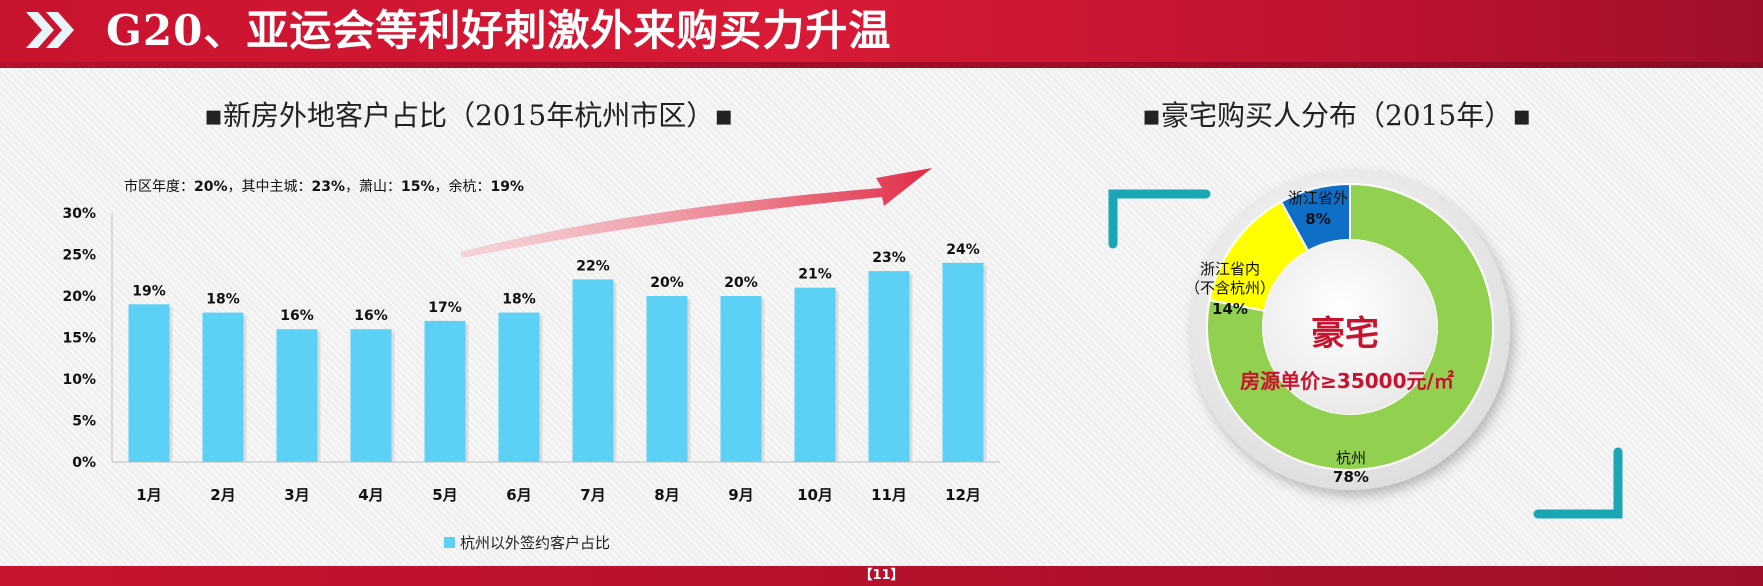 This screenshot has height=586, width=1763. I want to click on y-tick-label: 5%, so click(84, 422).